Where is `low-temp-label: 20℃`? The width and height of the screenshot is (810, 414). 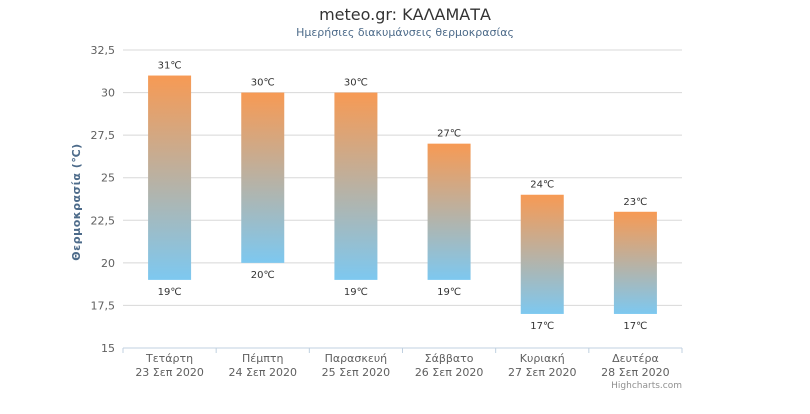
low-temp-label: 20℃ is located at coordinates (263, 275).